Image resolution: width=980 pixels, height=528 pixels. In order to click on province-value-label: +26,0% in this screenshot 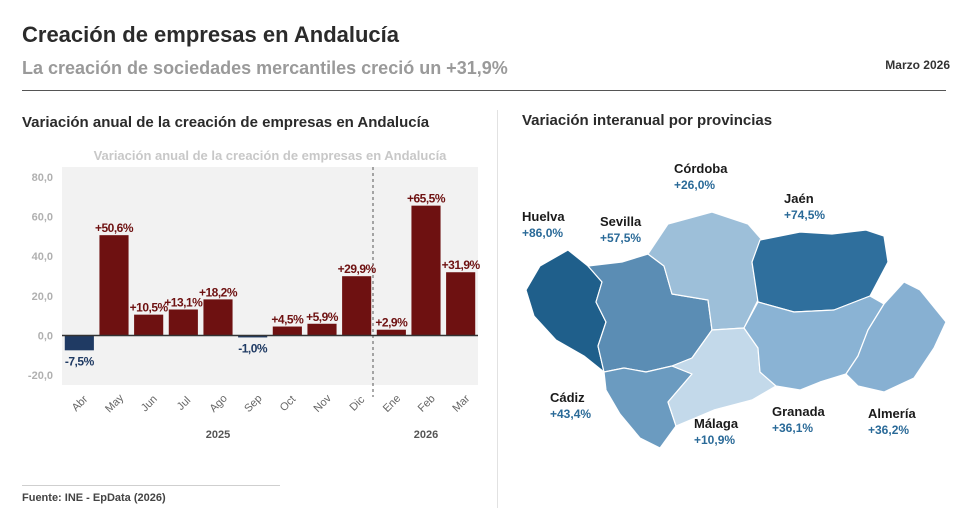, I will do `click(694, 185)`.